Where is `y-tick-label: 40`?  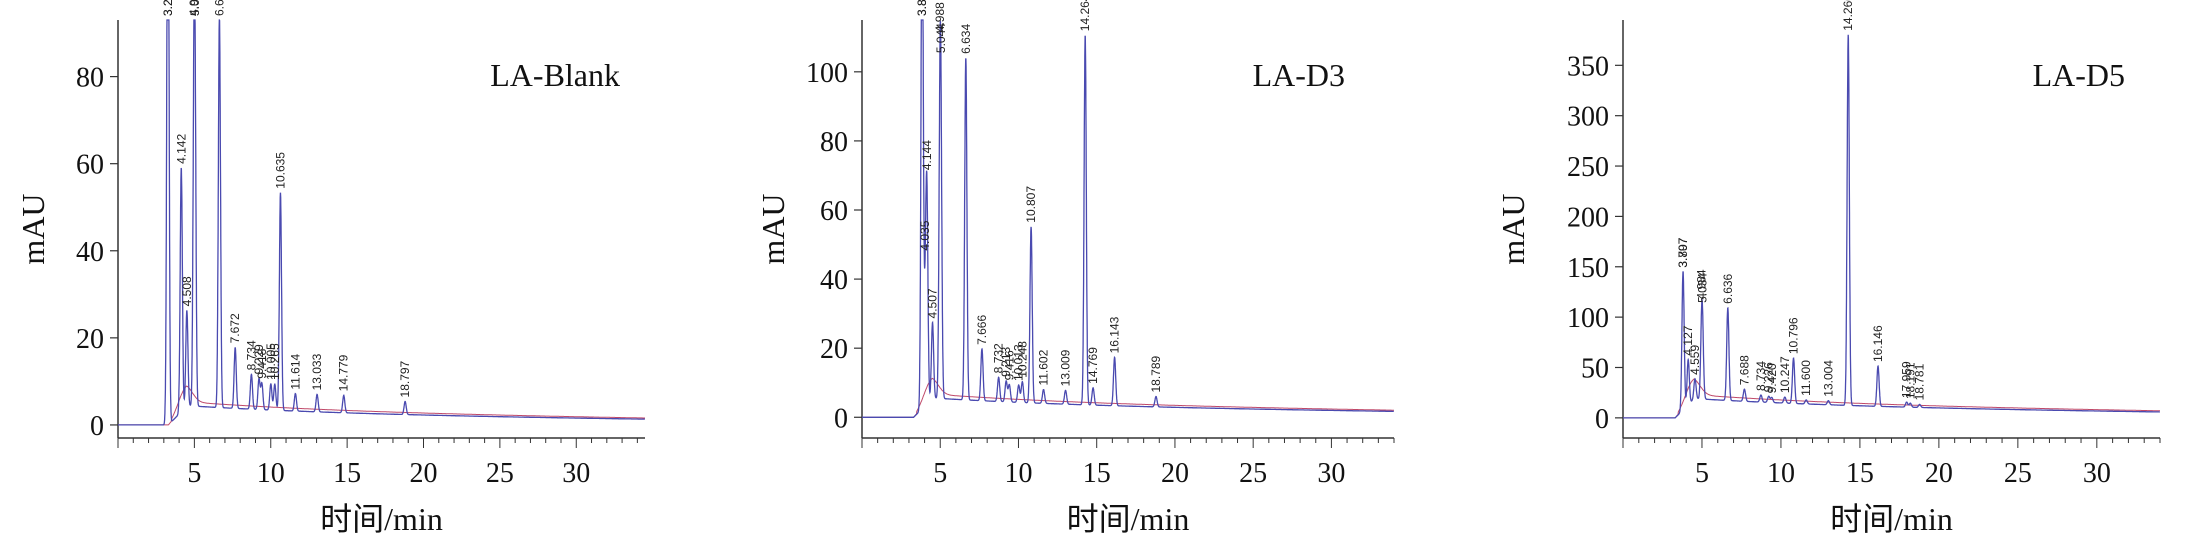
y-tick-label: 40 is located at coordinates (834, 280).